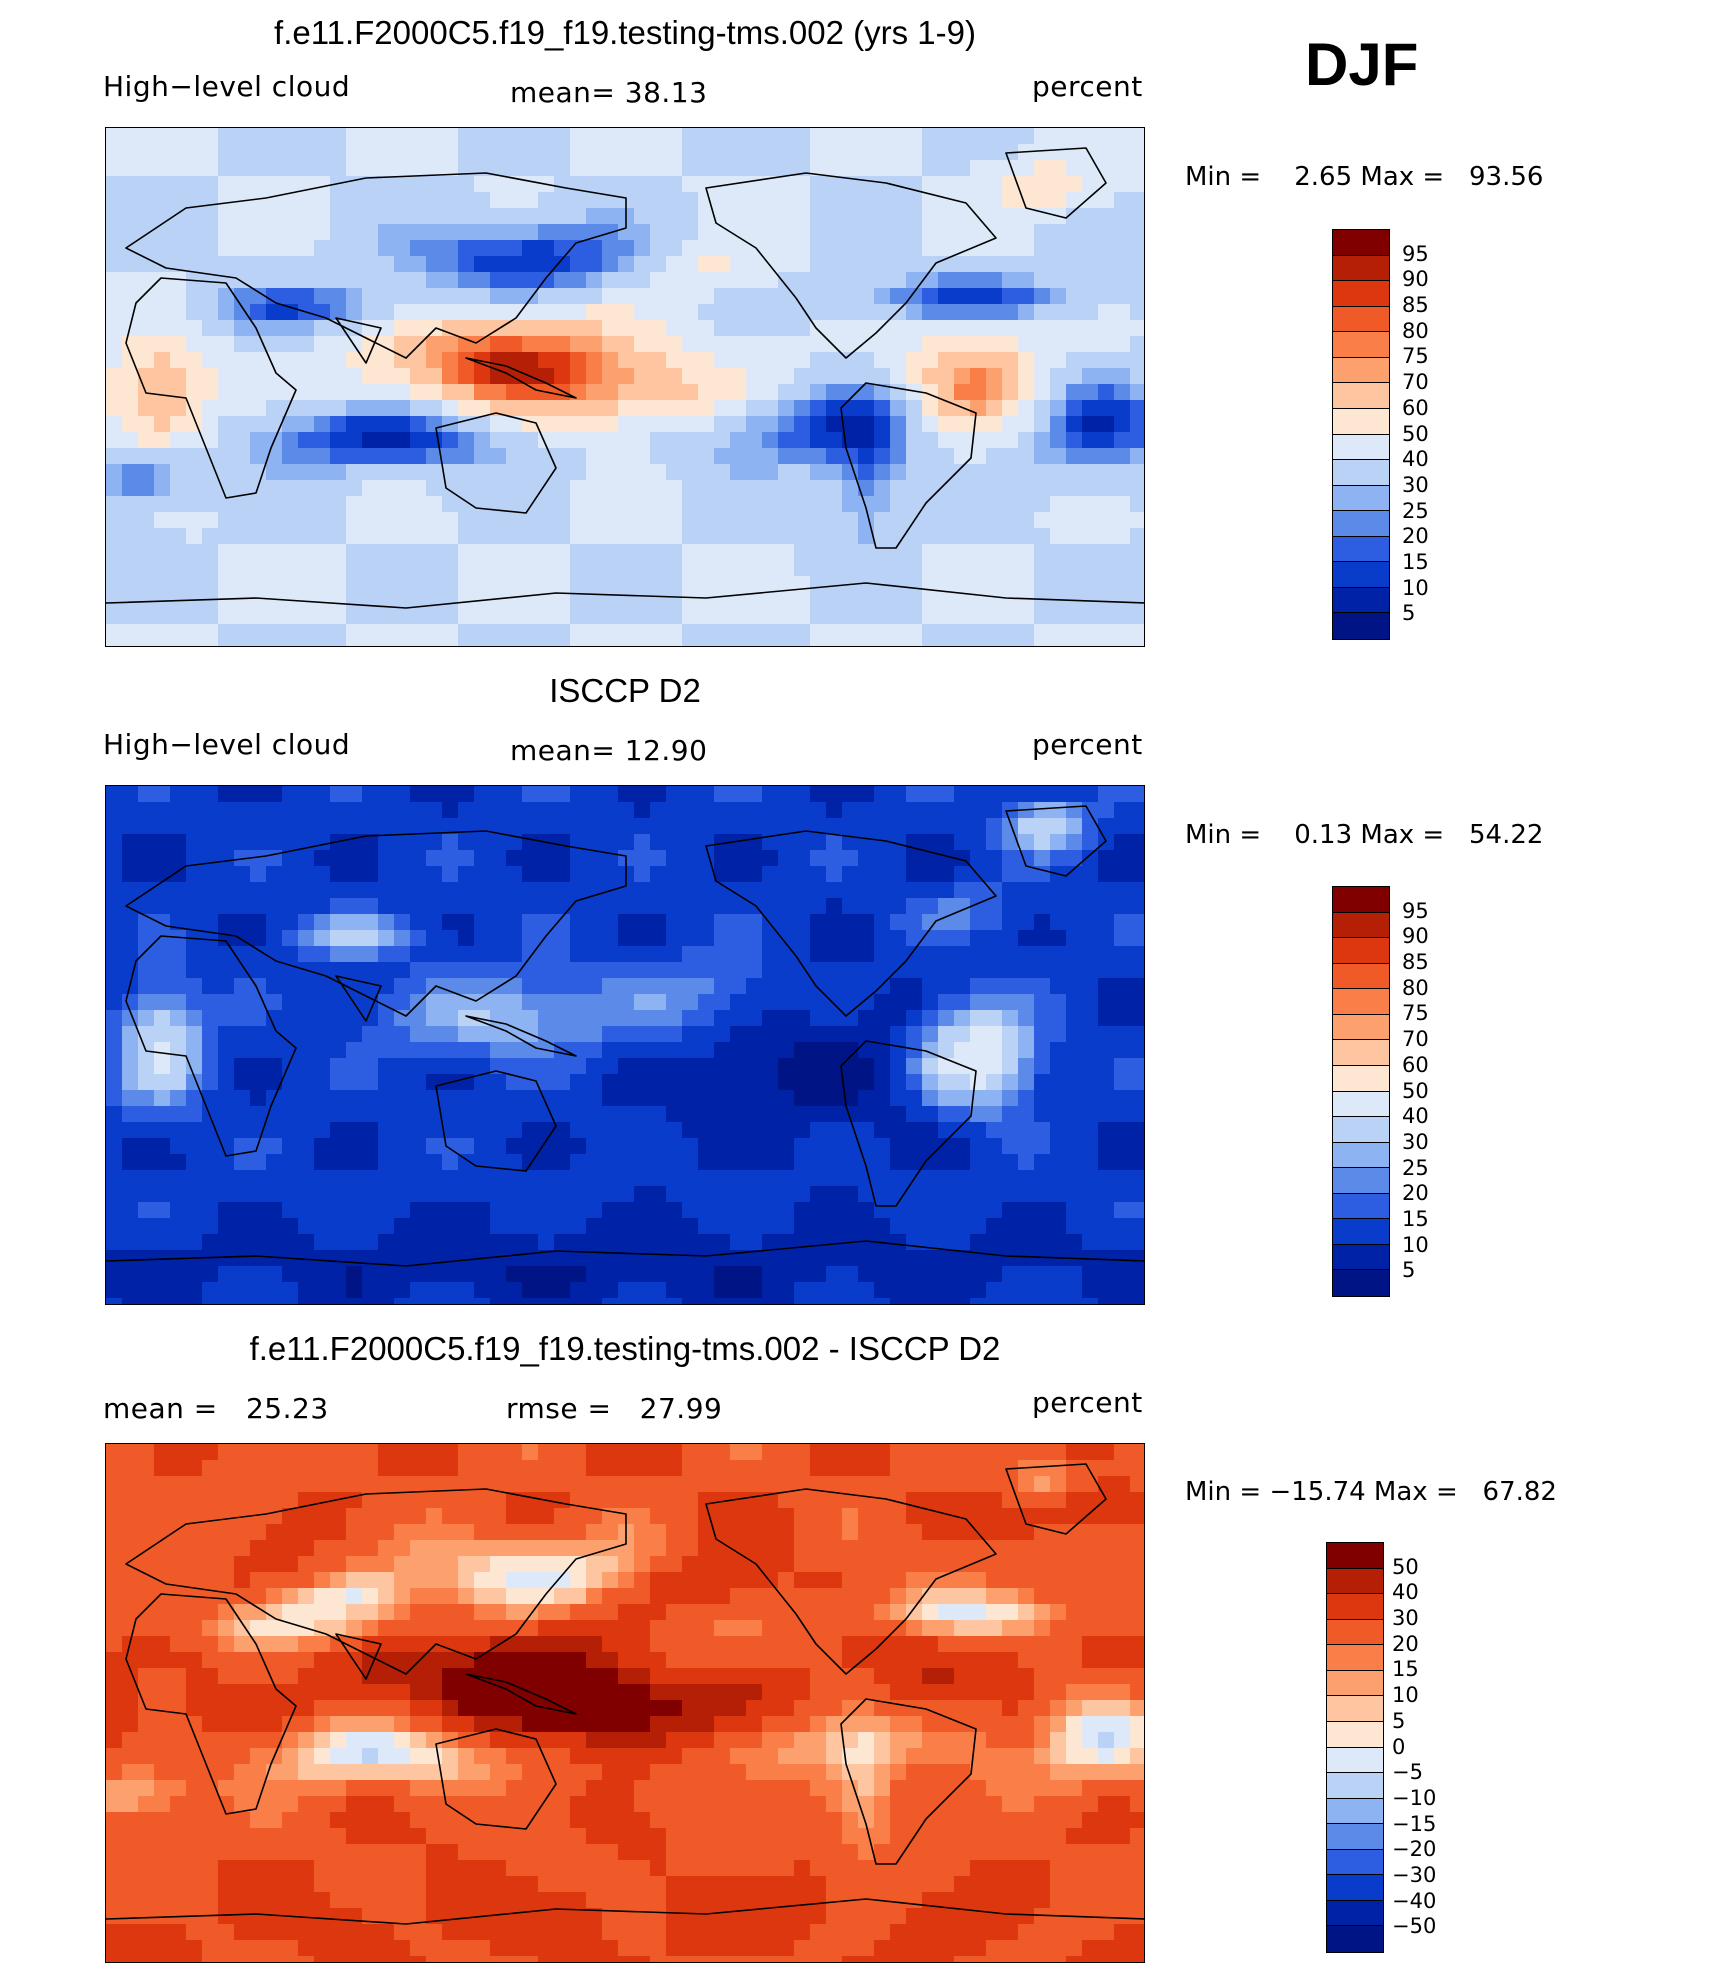 The height and width of the screenshot is (1981, 1710). I want to click on season-label: DJF, so click(1362, 64).